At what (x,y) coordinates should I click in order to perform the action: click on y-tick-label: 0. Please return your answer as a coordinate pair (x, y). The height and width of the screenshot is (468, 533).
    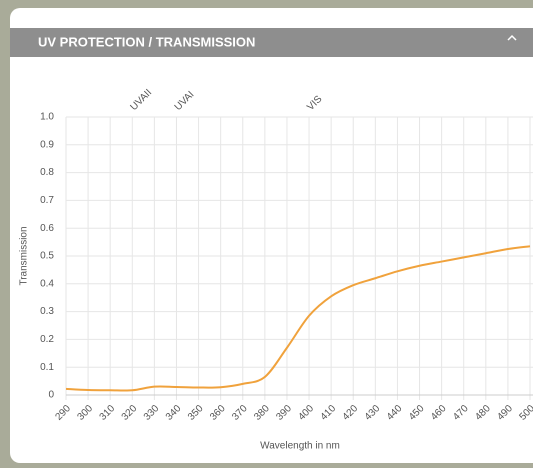
    Looking at the image, I should click on (51, 395).